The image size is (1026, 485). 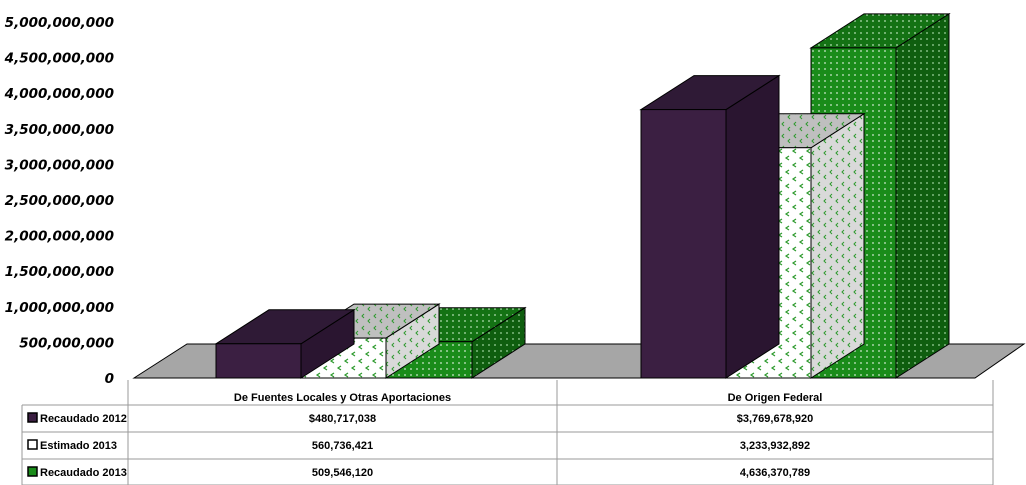 What do you see at coordinates (59, 130) in the screenshot?
I see `y-tick-label: 3,500,000,000` at bounding box center [59, 130].